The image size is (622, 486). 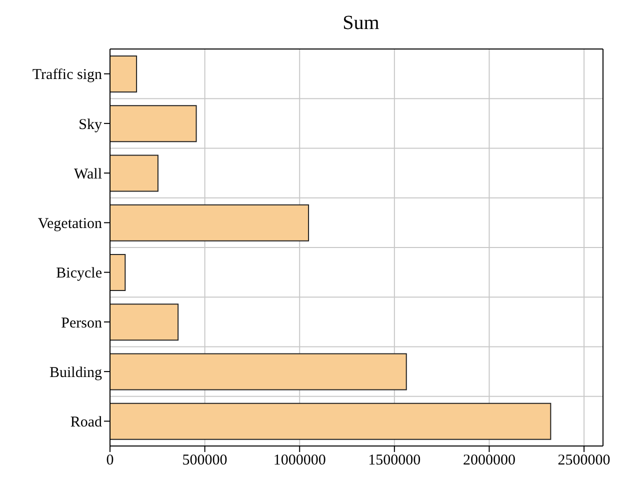 What do you see at coordinates (110, 460) in the screenshot?
I see `x-tick-label: 0` at bounding box center [110, 460].